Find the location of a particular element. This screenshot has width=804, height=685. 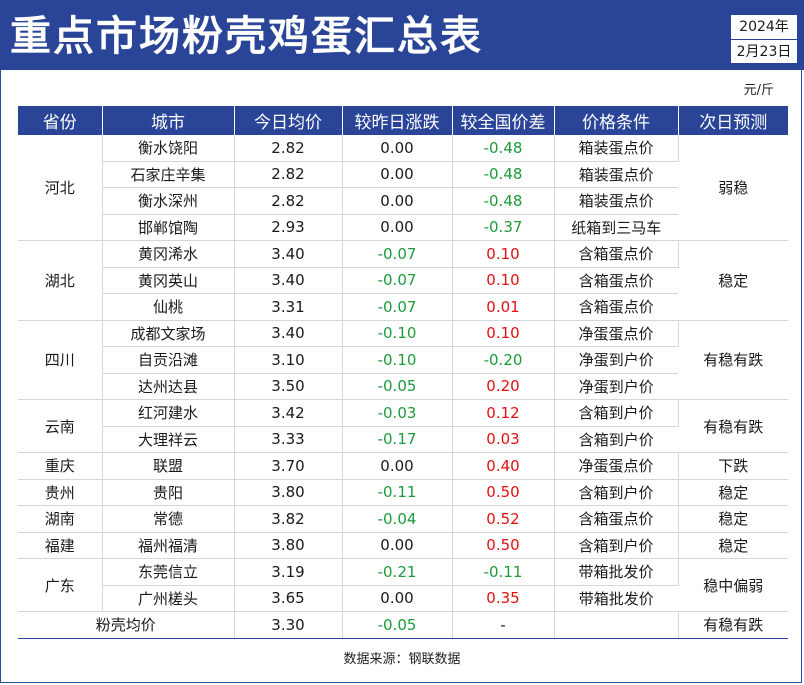

table-row: 广东 东莞信立 3.19 -0.21 -0.11 带箱批发价 稳中偏弱 is located at coordinates (403, 585).